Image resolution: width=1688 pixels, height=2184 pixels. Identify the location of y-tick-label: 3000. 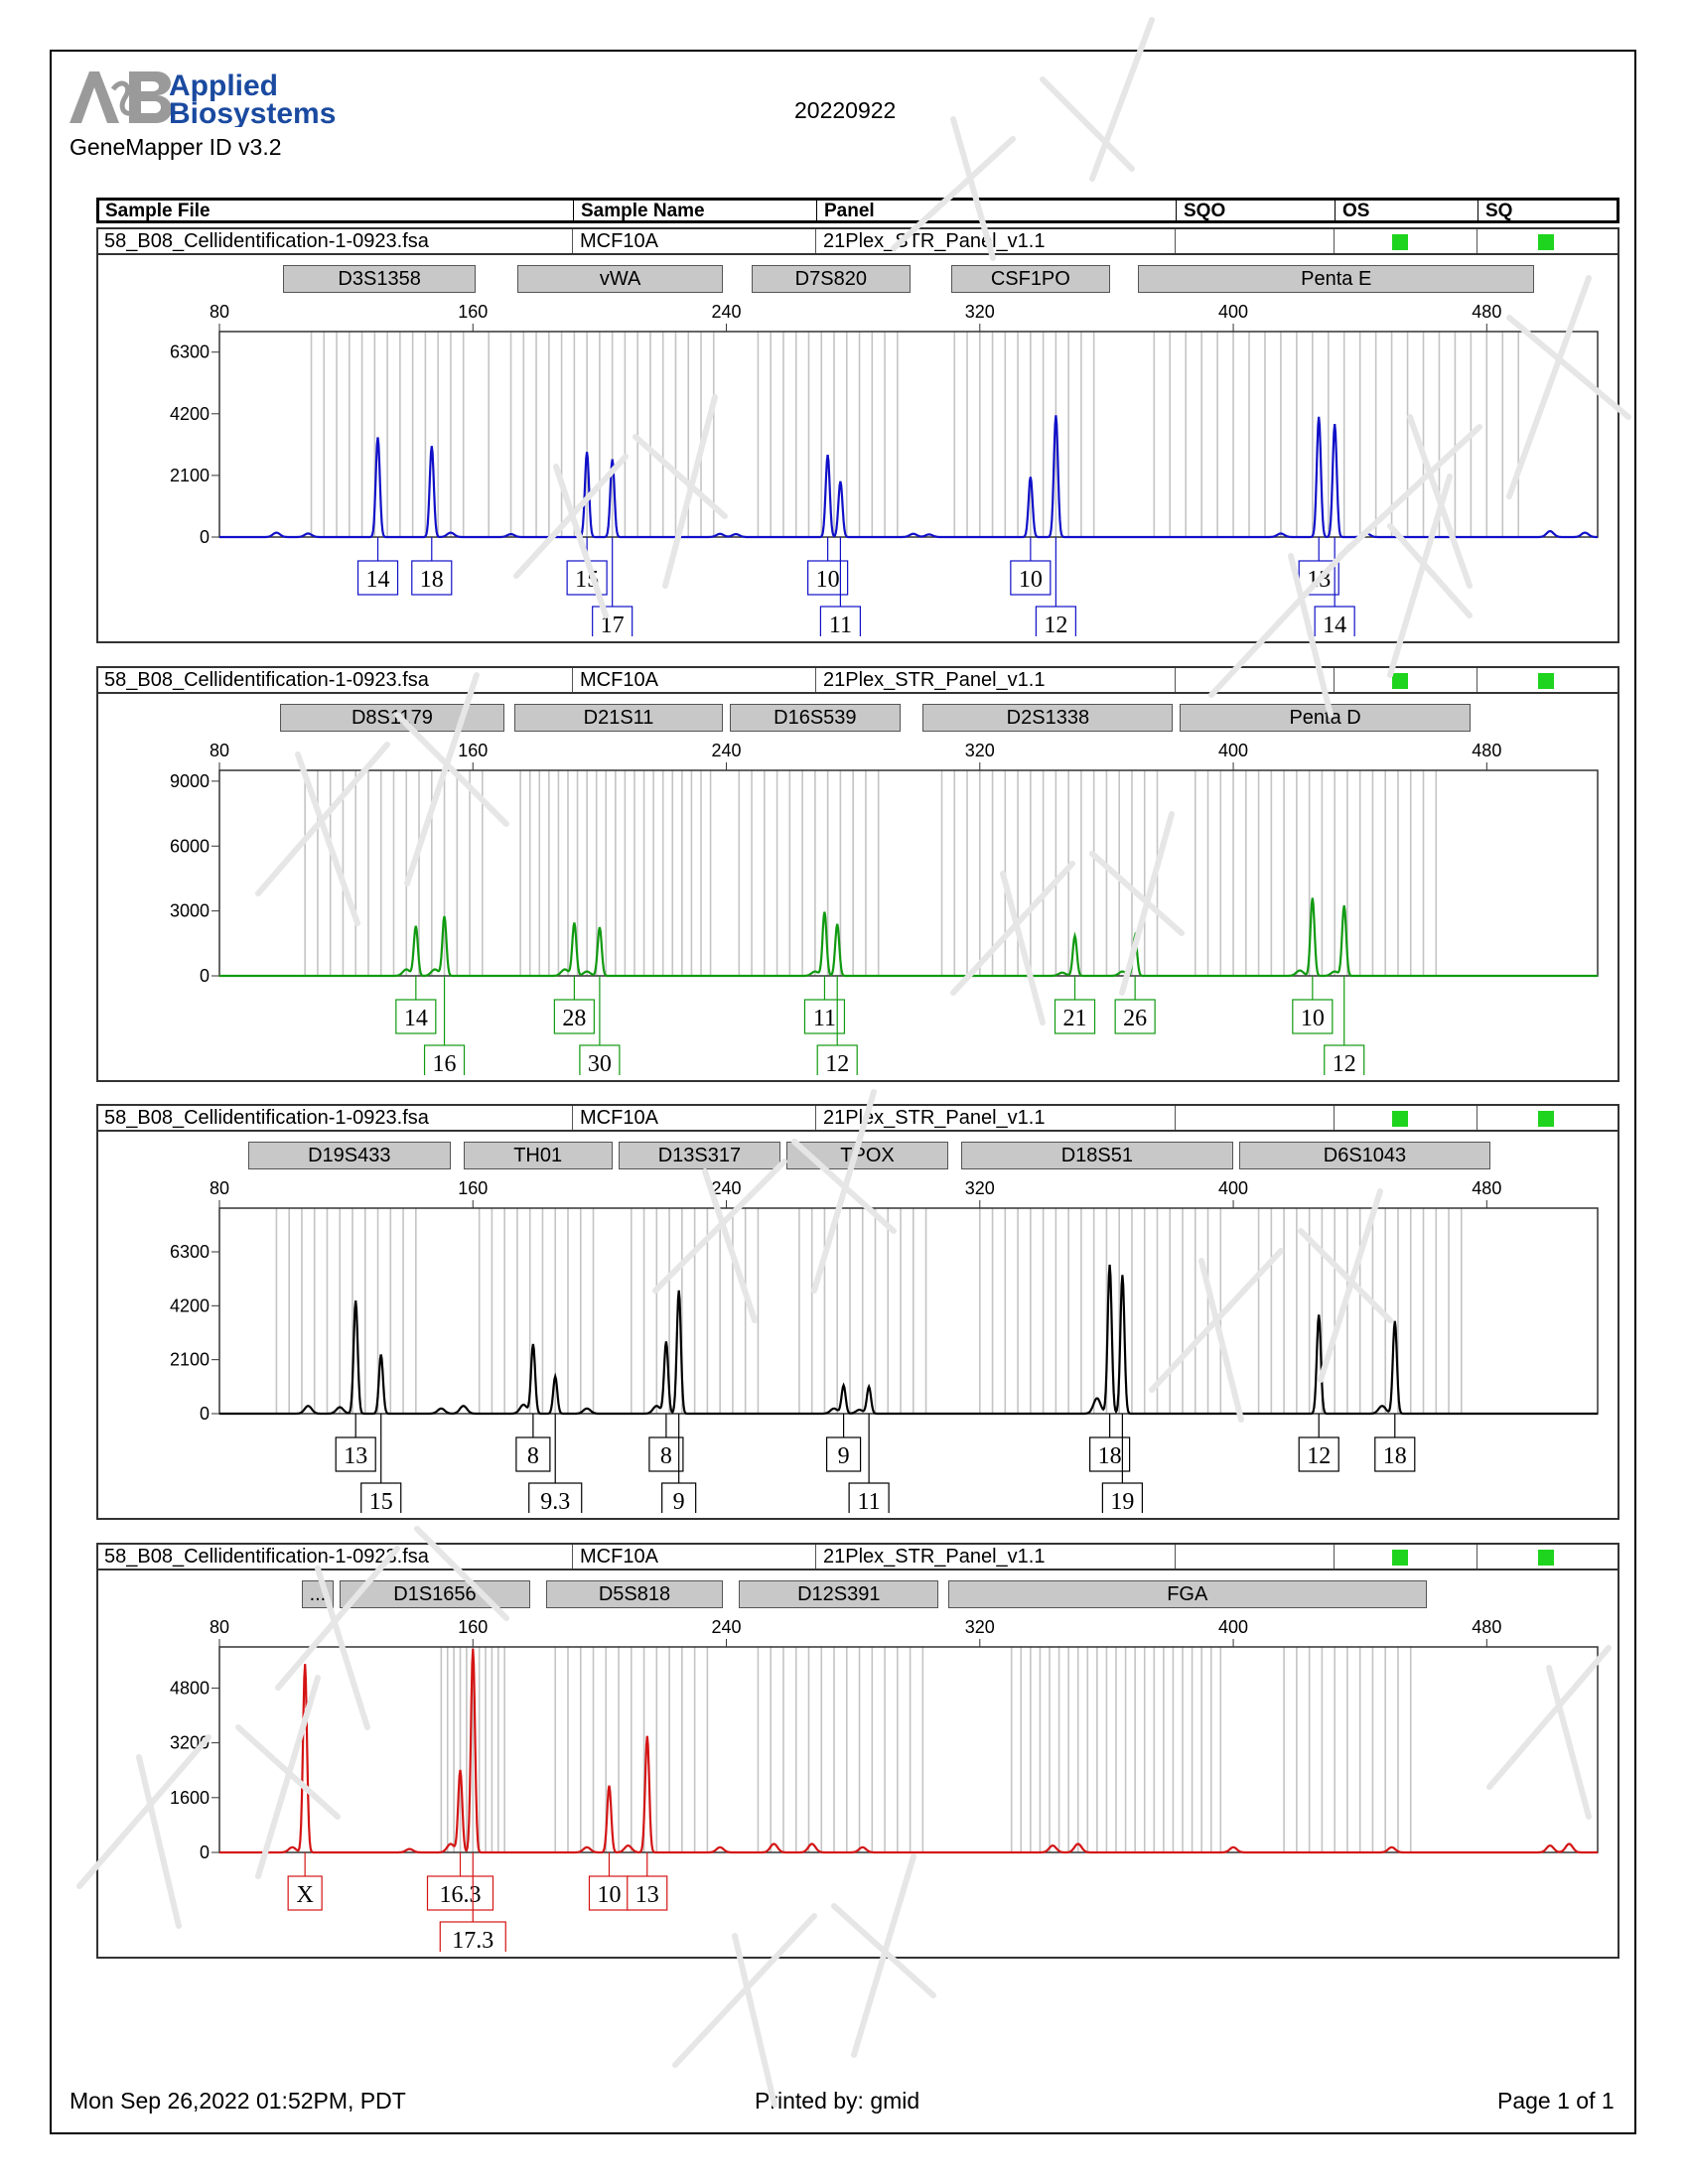
(190, 911).